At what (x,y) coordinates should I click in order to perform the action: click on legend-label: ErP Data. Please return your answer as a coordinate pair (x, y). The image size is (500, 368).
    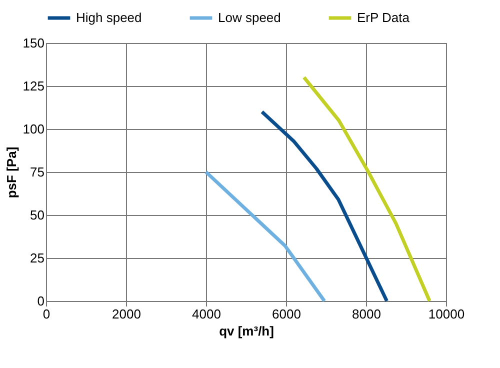
    Looking at the image, I should click on (383, 17).